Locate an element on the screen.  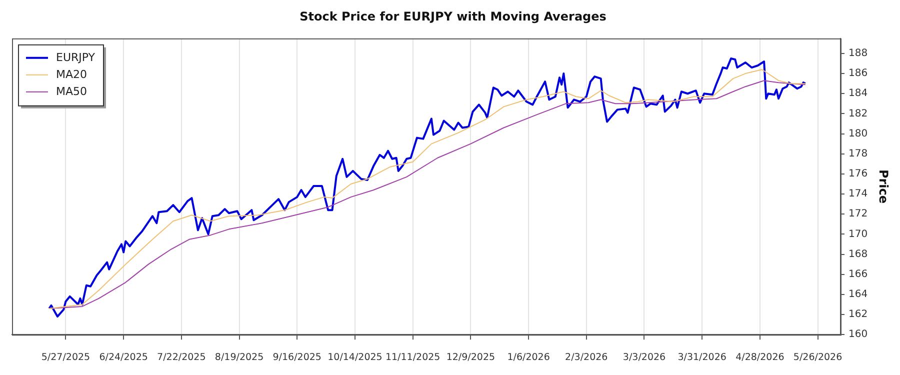
y-tick-label: 182 is located at coordinates (858, 114).